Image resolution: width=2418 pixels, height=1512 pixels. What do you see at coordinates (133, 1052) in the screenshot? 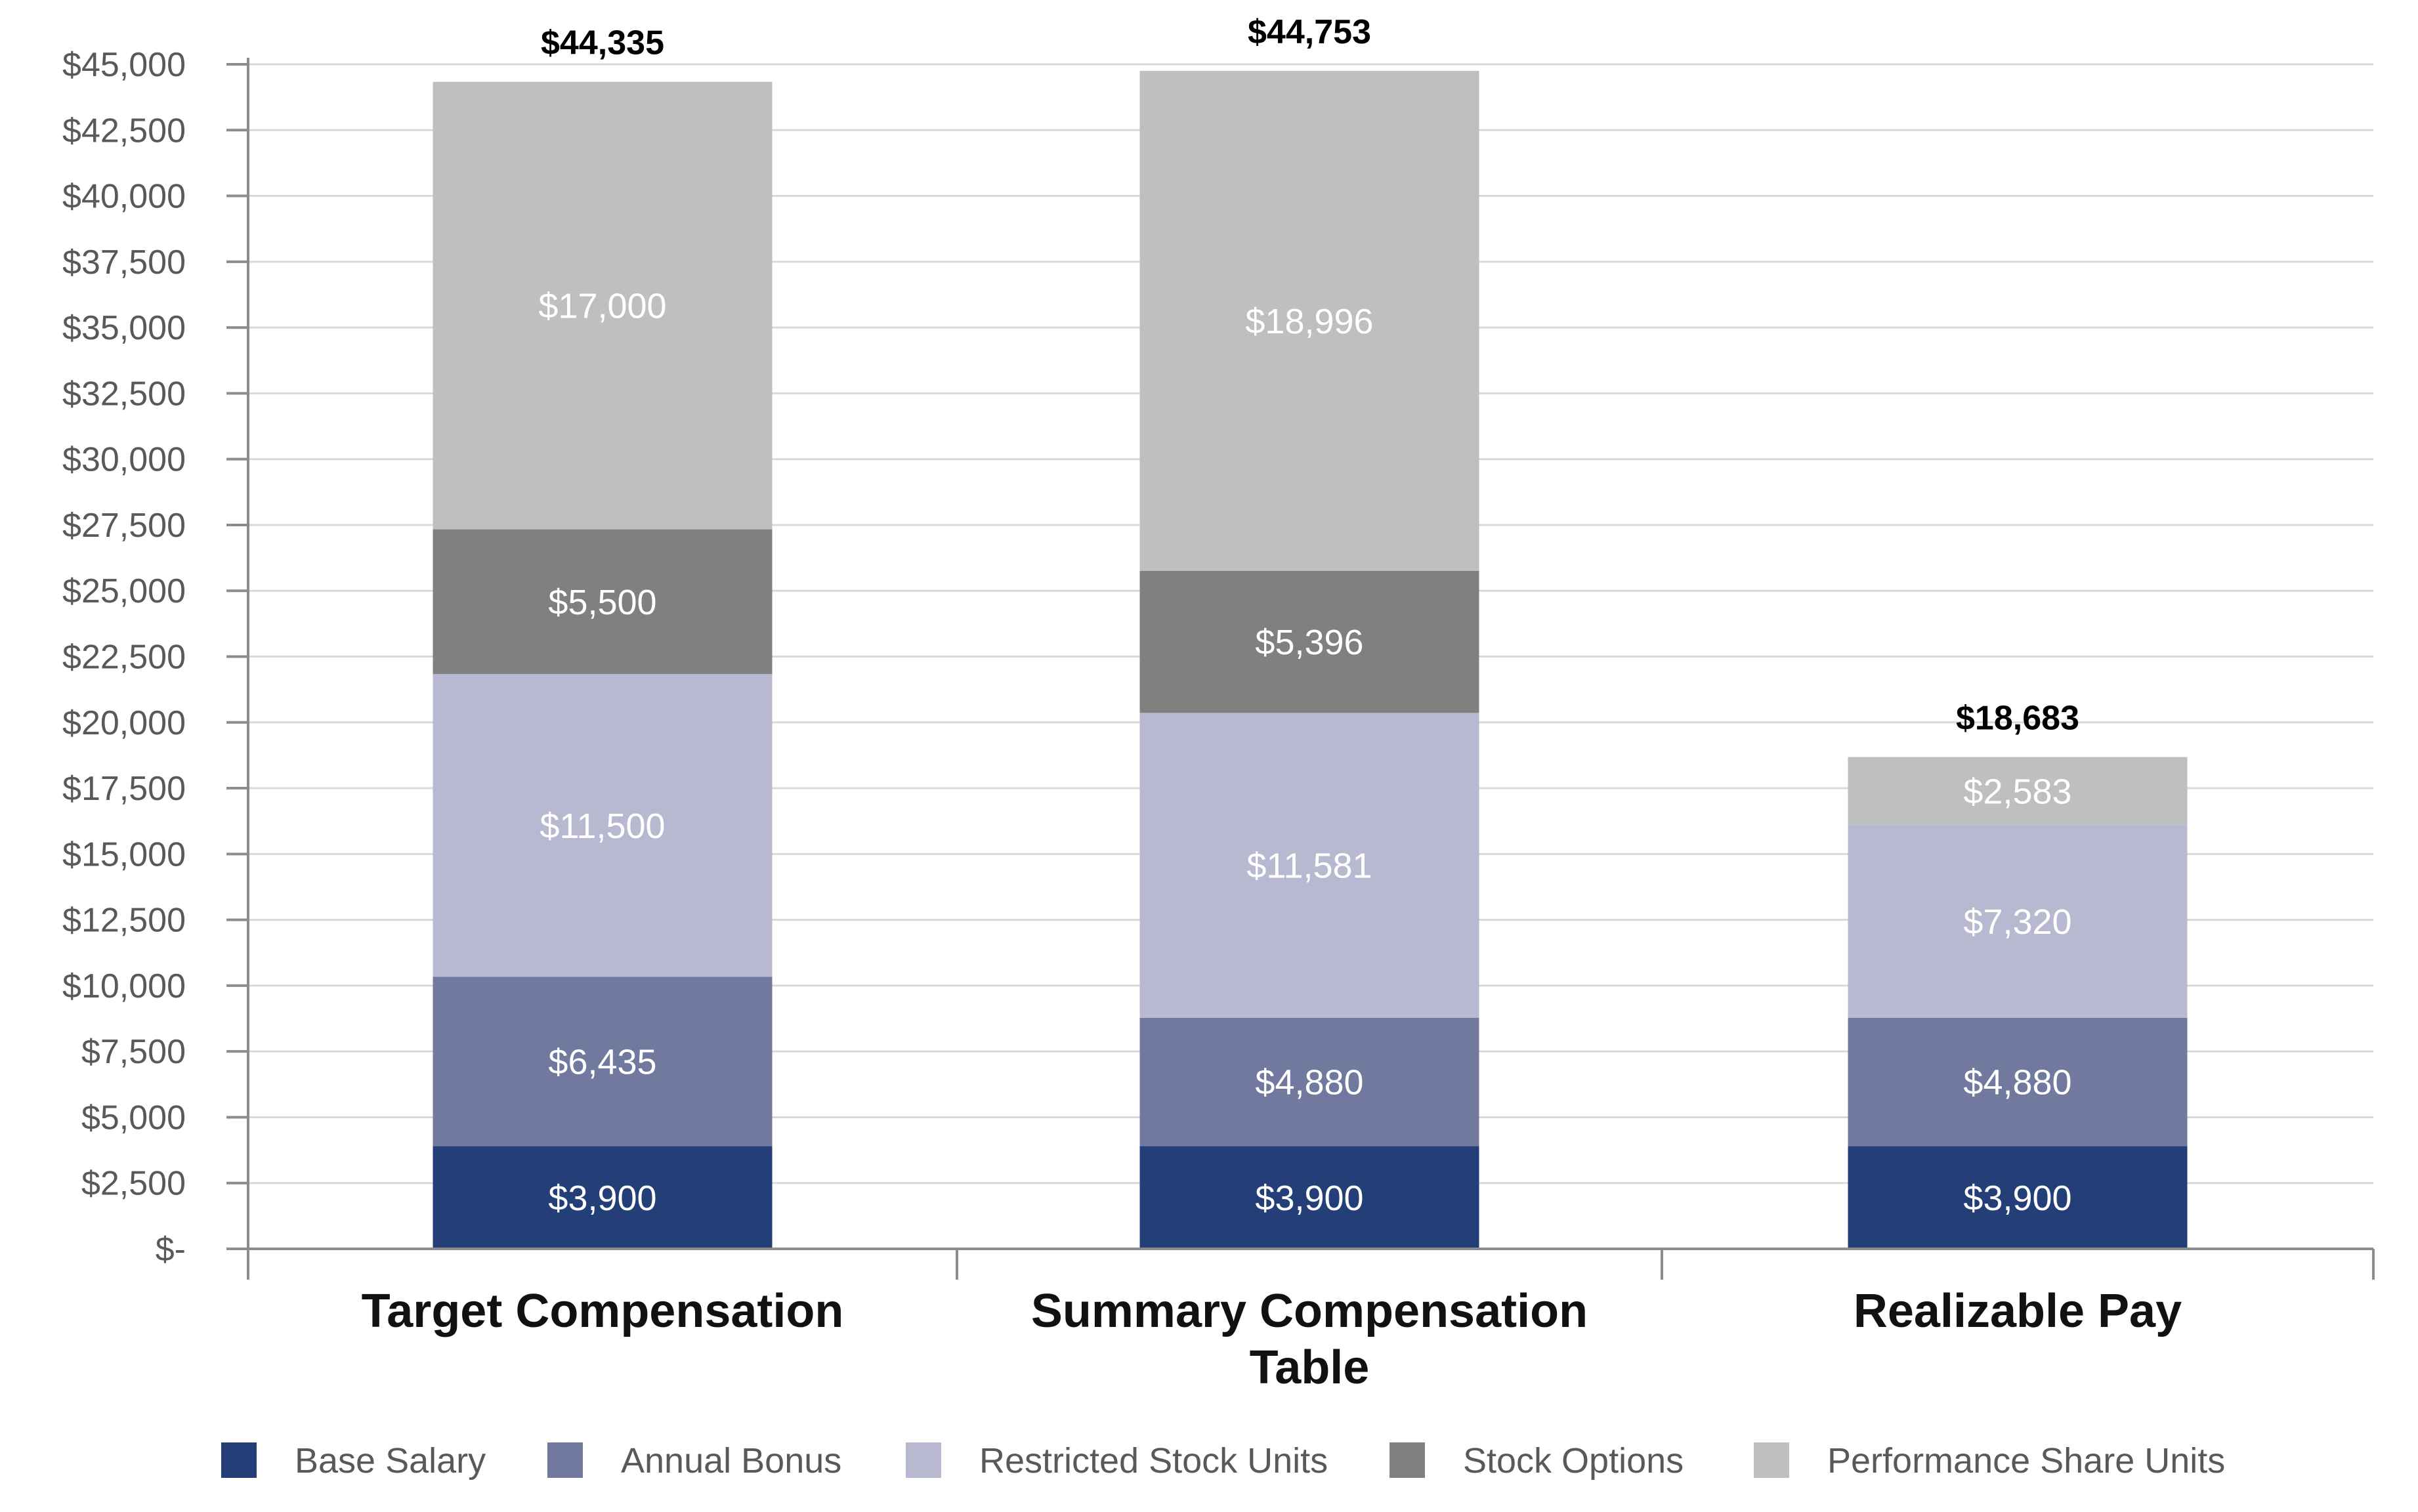
I see `y-tick-label: $7,500` at bounding box center [133, 1052].